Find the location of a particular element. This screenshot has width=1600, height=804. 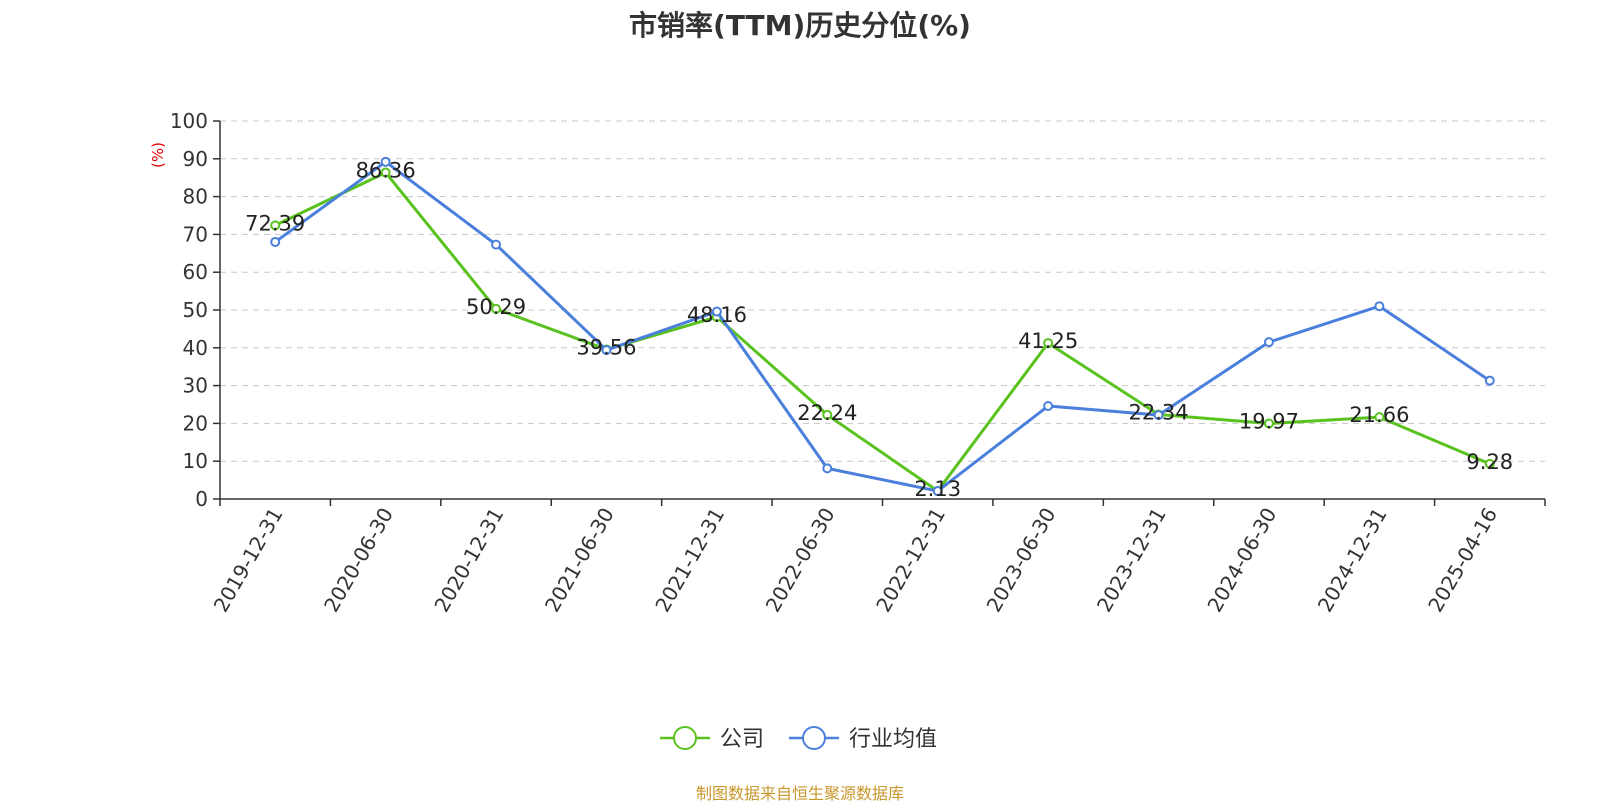

y-tick-label: 50 is located at coordinates (195, 310).